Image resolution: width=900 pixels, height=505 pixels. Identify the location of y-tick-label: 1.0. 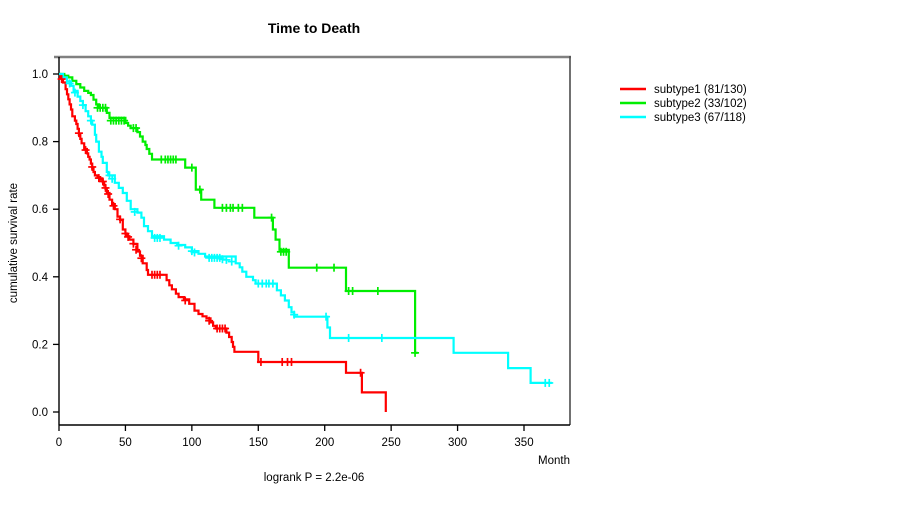
(40, 75).